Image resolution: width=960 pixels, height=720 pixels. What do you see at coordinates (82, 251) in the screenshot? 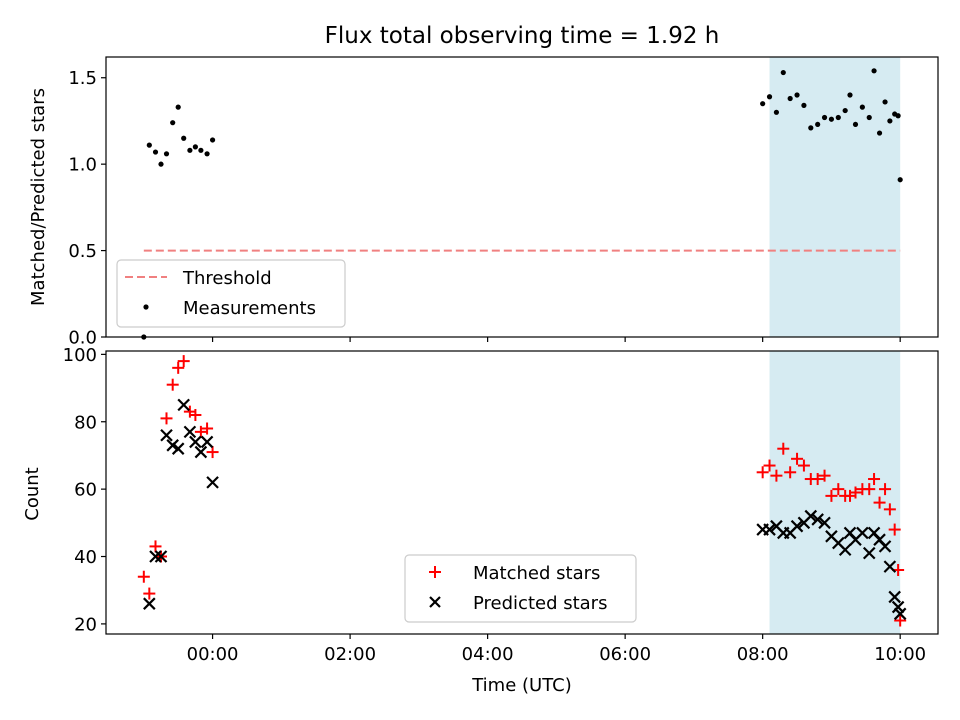
I see `top-y-tick-label: 0.5` at bounding box center [82, 251].